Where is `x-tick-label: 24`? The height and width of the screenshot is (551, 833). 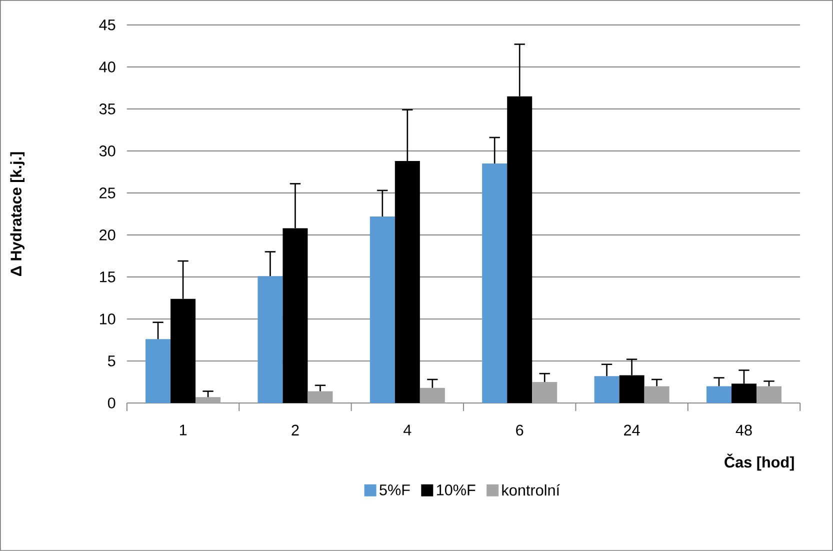
x-tick-label: 24 is located at coordinates (632, 430).